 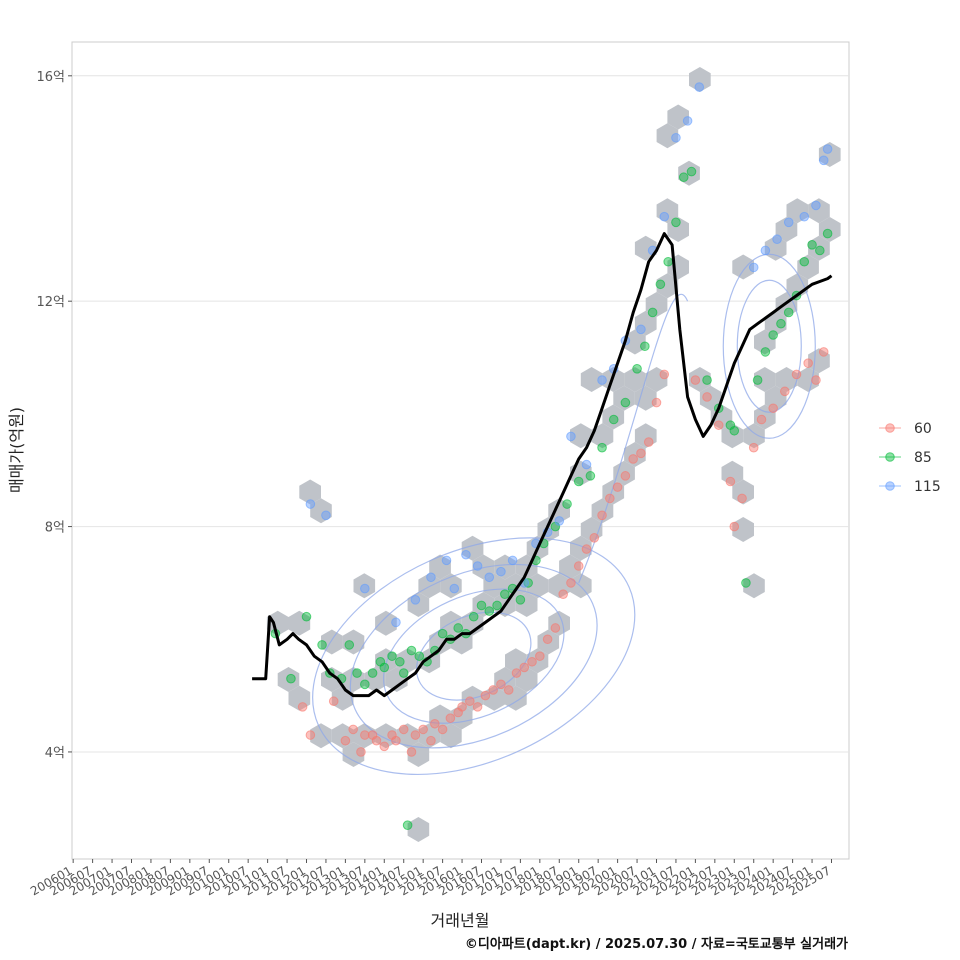 What do you see at coordinates (910, 458) in the screenshot?
I see `legend: 60 85 115` at bounding box center [910, 458].